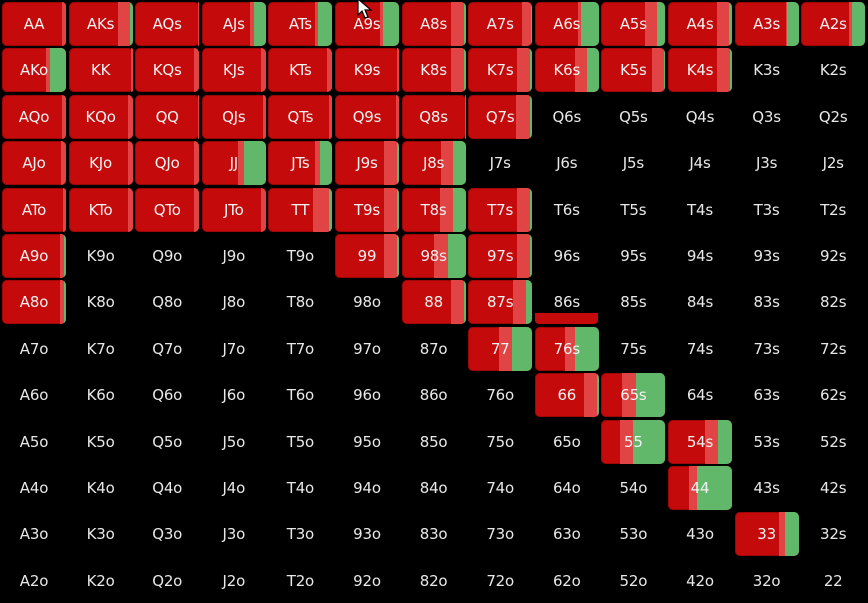 The height and width of the screenshot is (603, 868). I want to click on hand-cell-t5s: T5s, so click(633, 210).